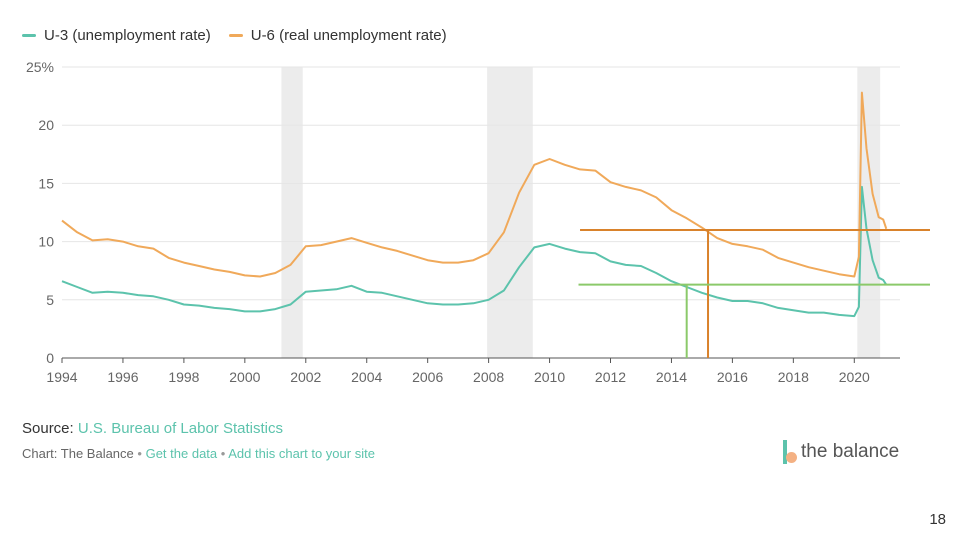 This screenshot has width=960, height=540. Describe the element at coordinates (180, 428) in the screenshot. I see `source-link: U.S. Bureau of Labor Statistics` at that location.